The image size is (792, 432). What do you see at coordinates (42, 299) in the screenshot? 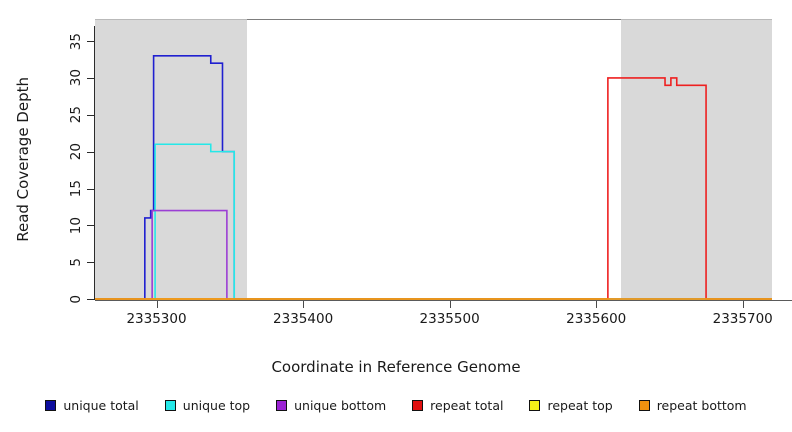
I see `y-tick-label-wrap-0: 0` at bounding box center [42, 299].